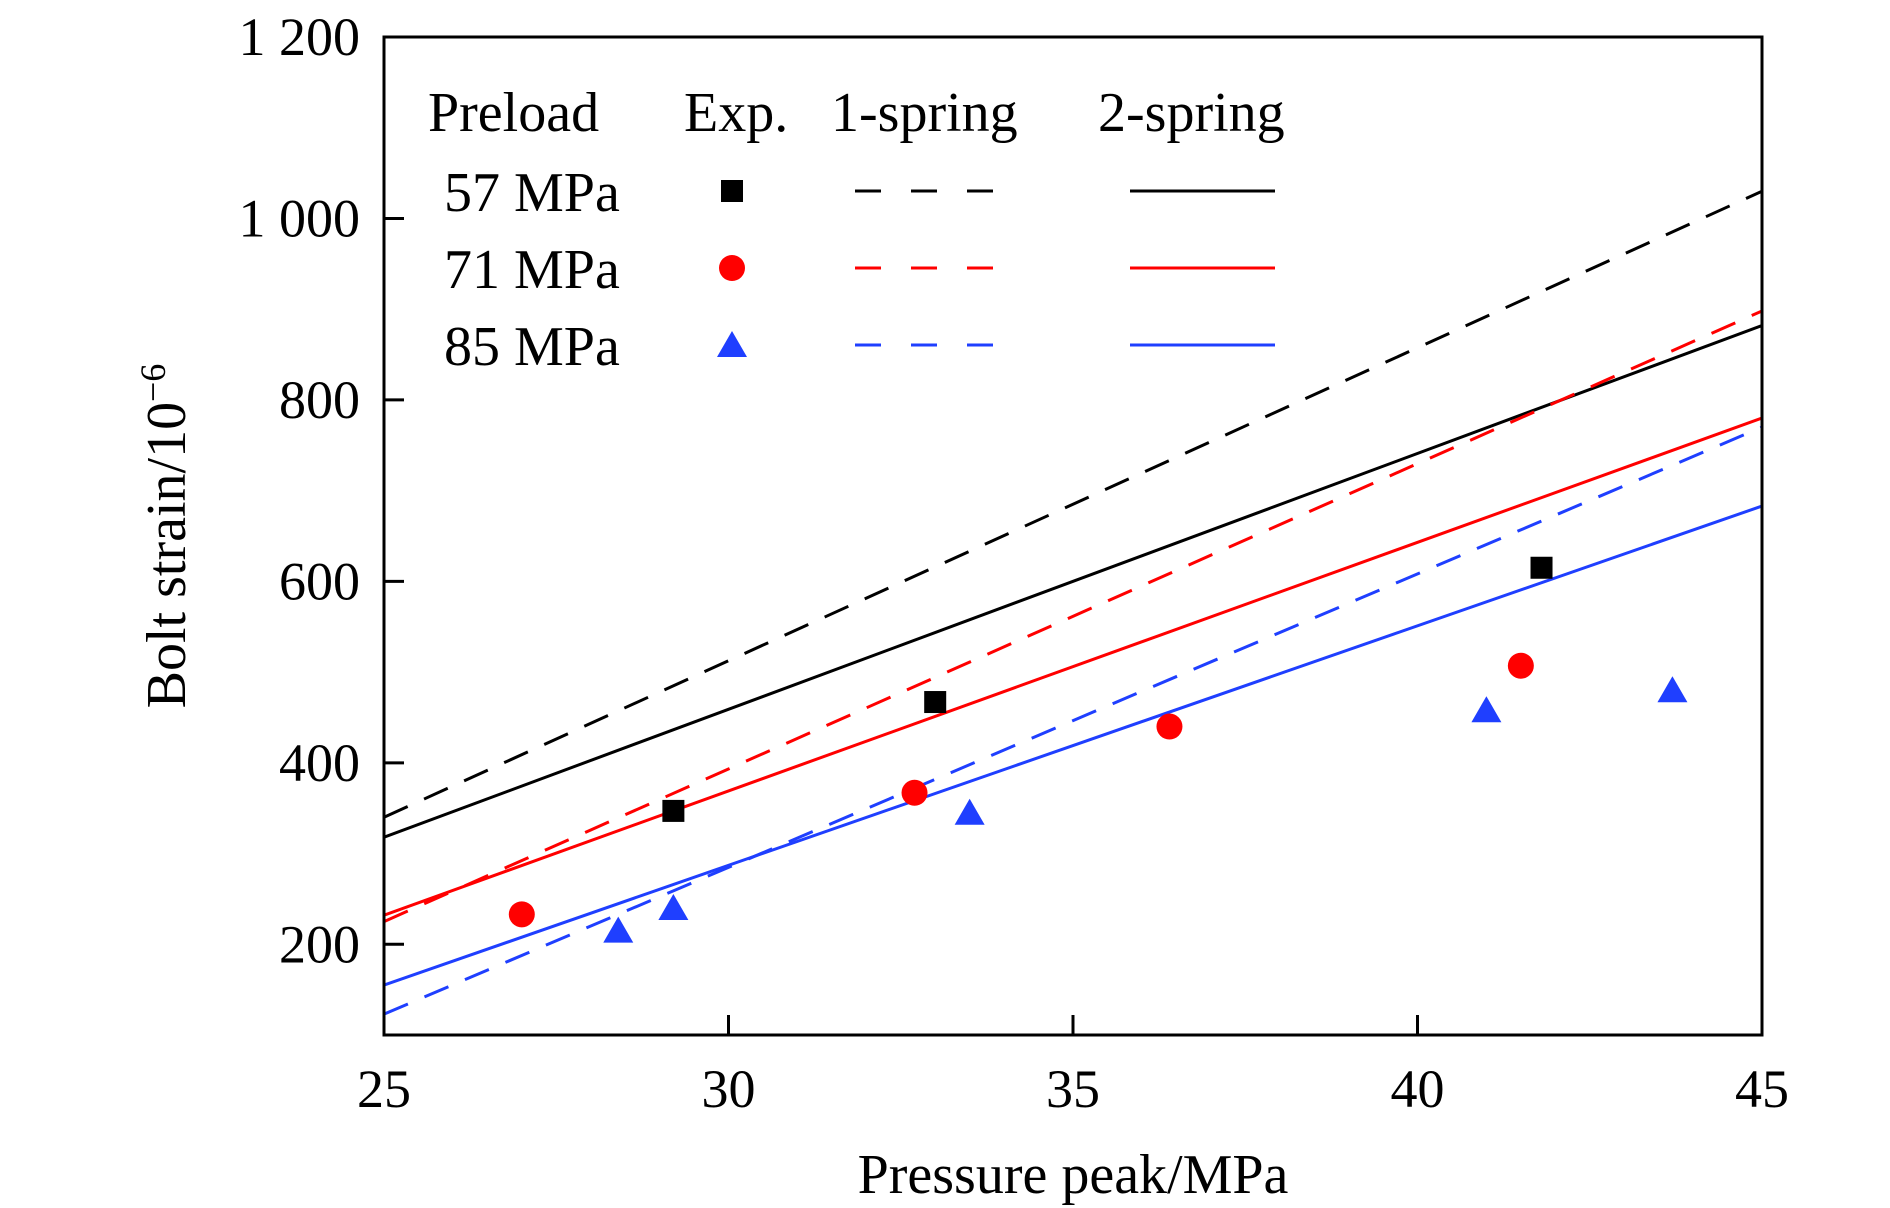  Describe the element at coordinates (924, 113) in the screenshot. I see `legend-header-1-spring: 1-spring` at that location.